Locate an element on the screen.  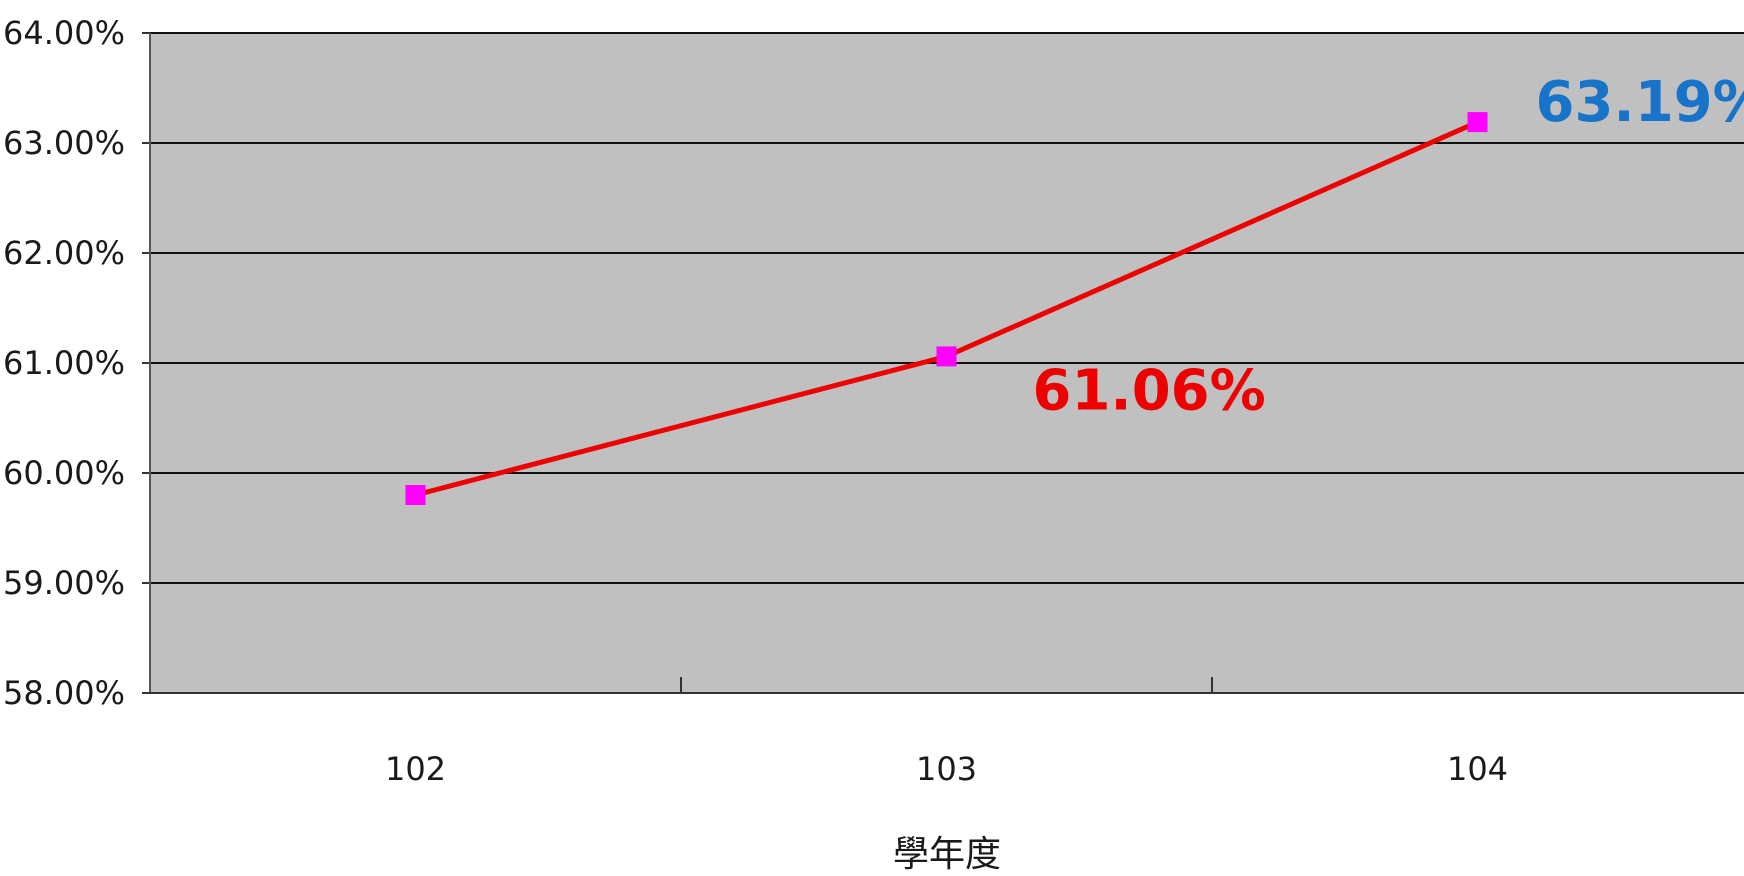
y-tick-label: 60.00% is located at coordinates (64, 473).